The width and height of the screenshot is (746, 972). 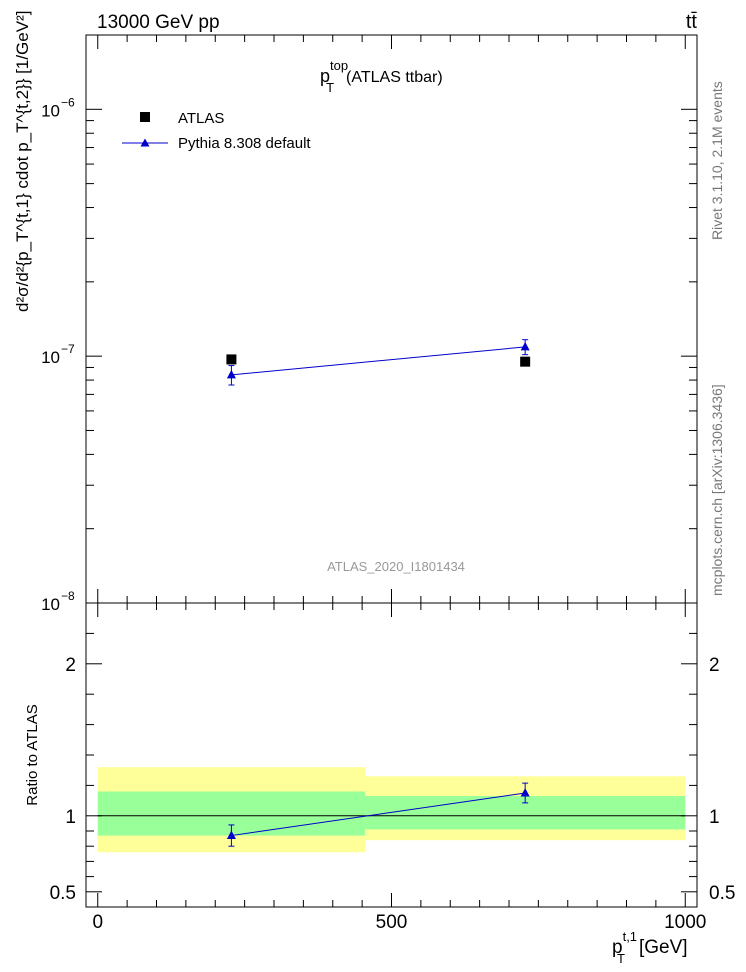 I want to click on ratio-y-tick-label: 0.5, so click(x=63, y=893).